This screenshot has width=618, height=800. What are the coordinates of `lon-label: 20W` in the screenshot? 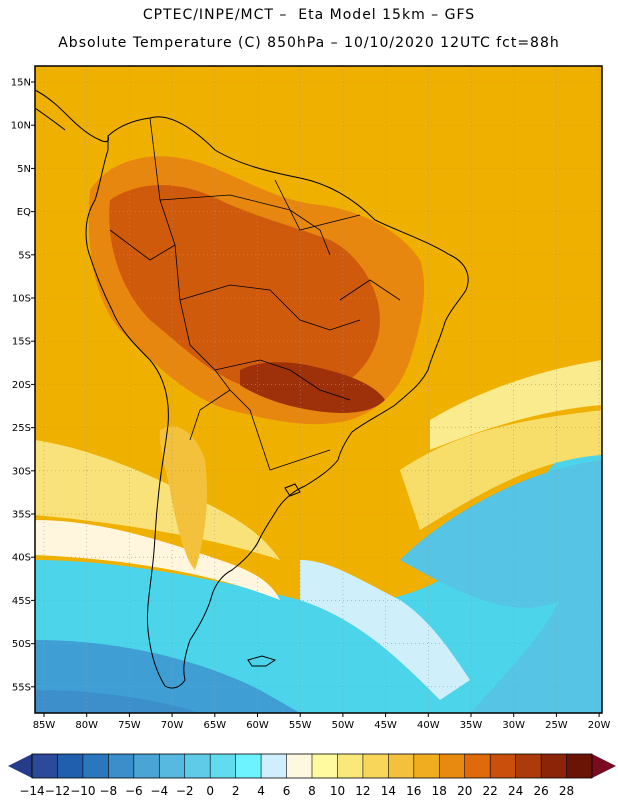 It's located at (599, 725).